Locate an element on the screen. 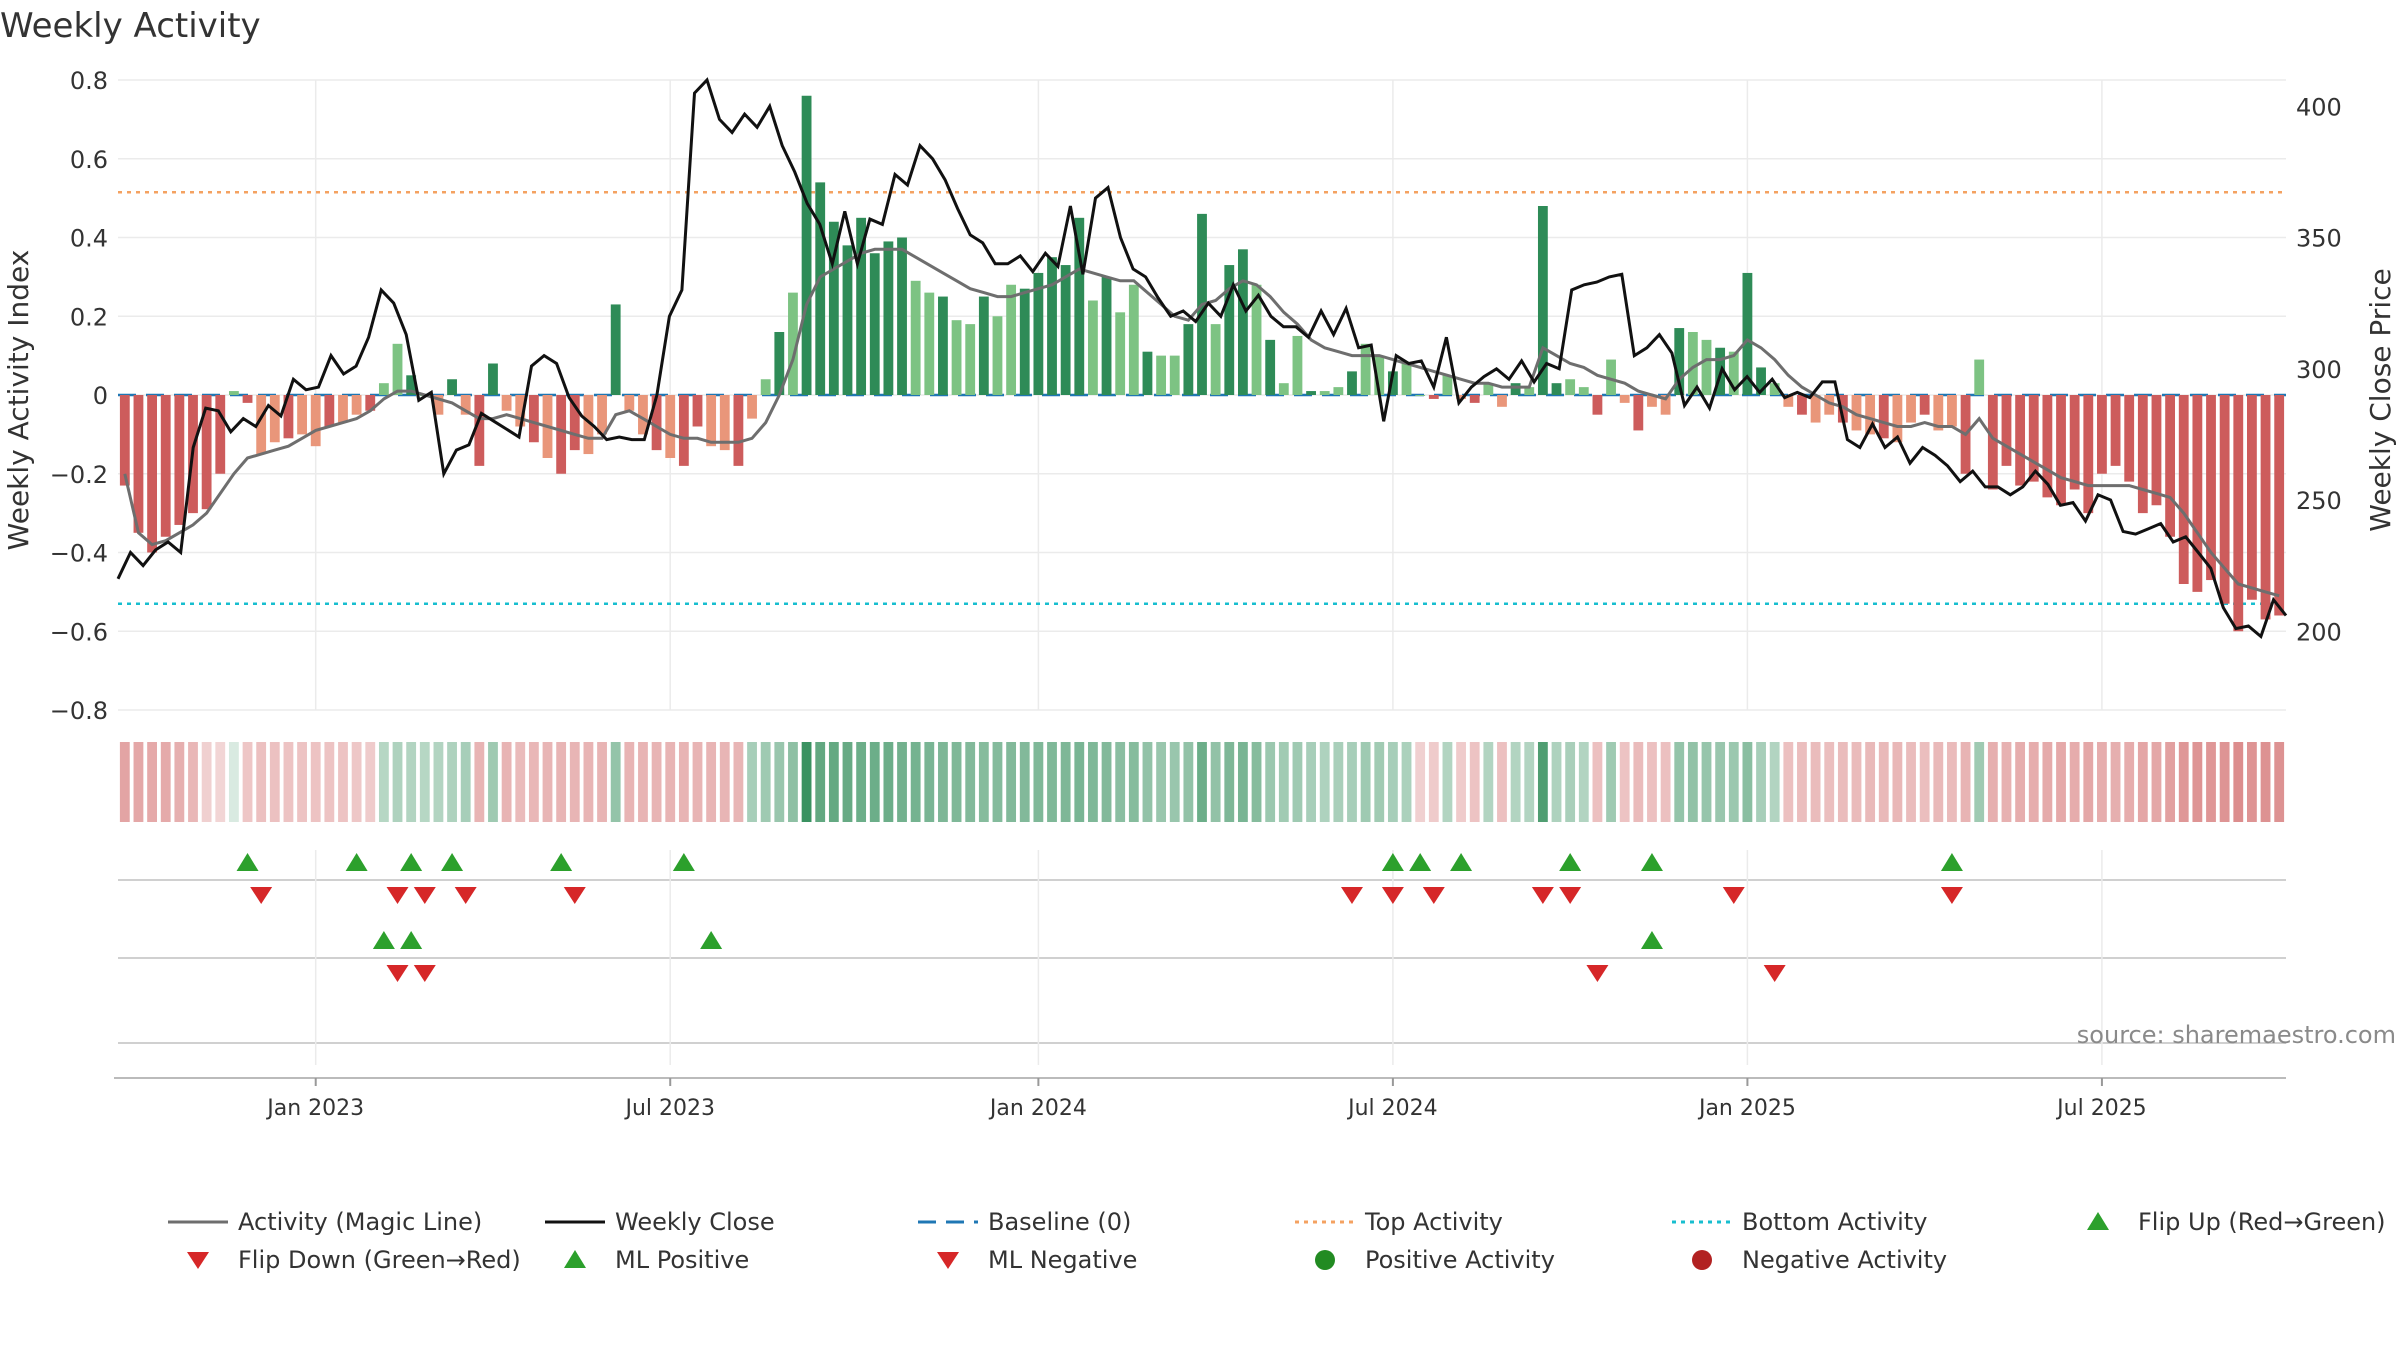  legend-label: Activity (Magic Line) is located at coordinates (360, 1222).